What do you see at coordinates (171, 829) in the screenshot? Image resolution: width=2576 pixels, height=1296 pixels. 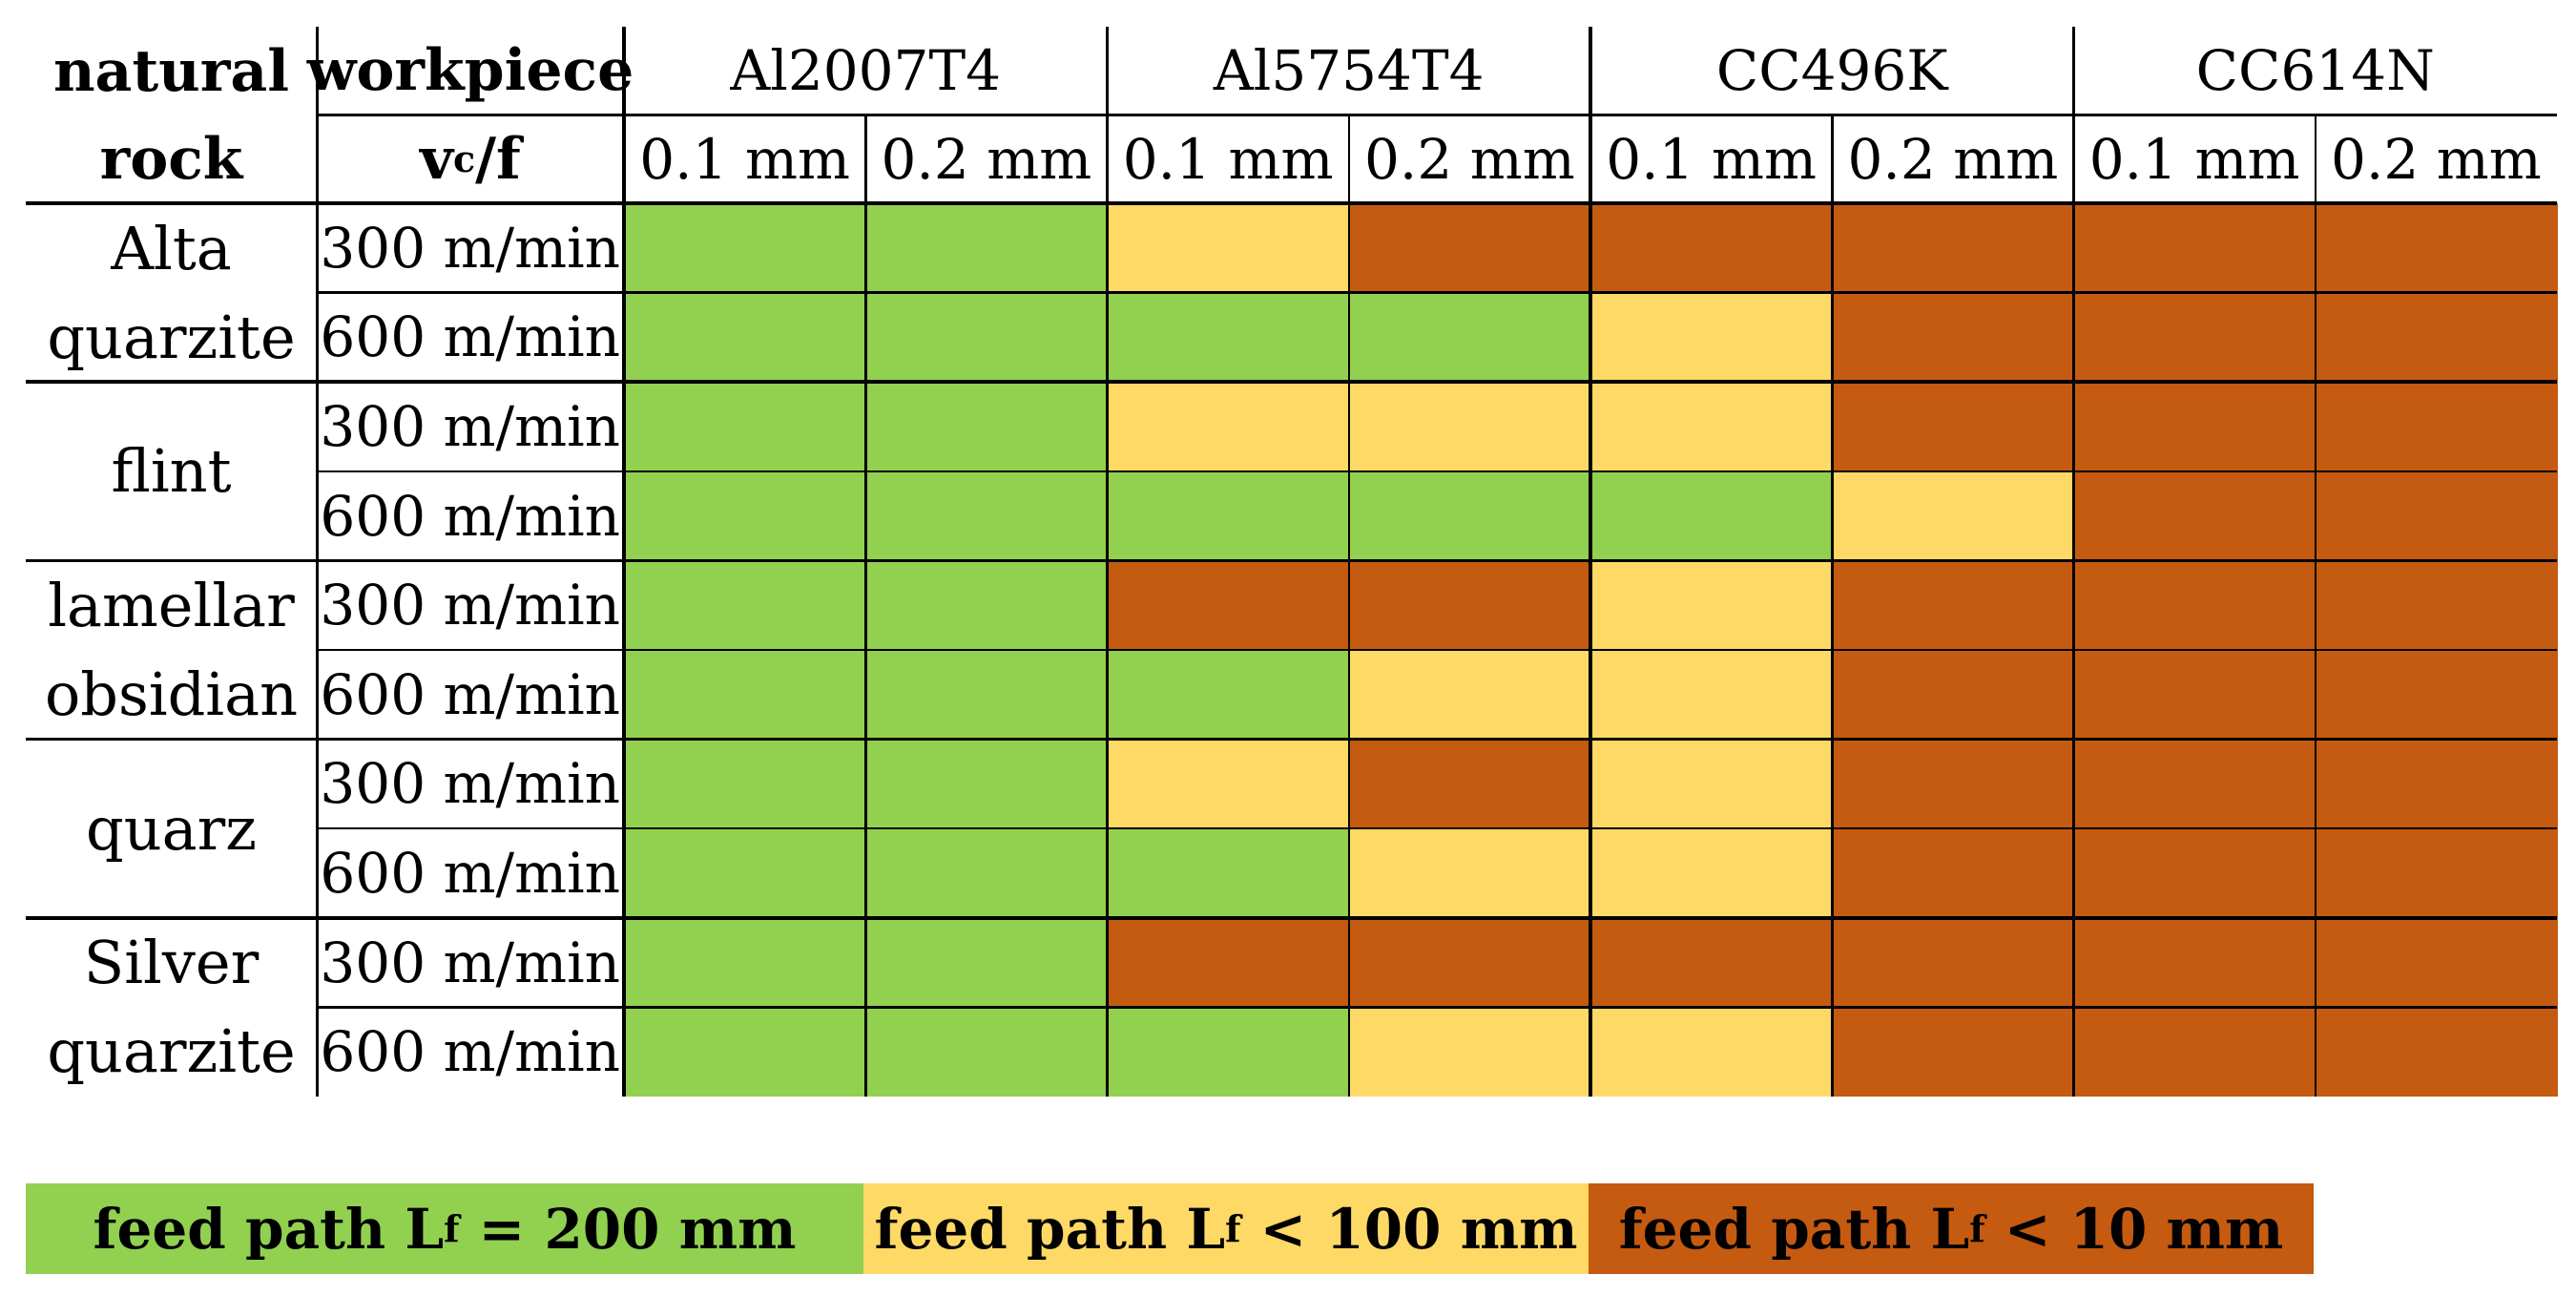 I see `rock-name: quarz` at bounding box center [171, 829].